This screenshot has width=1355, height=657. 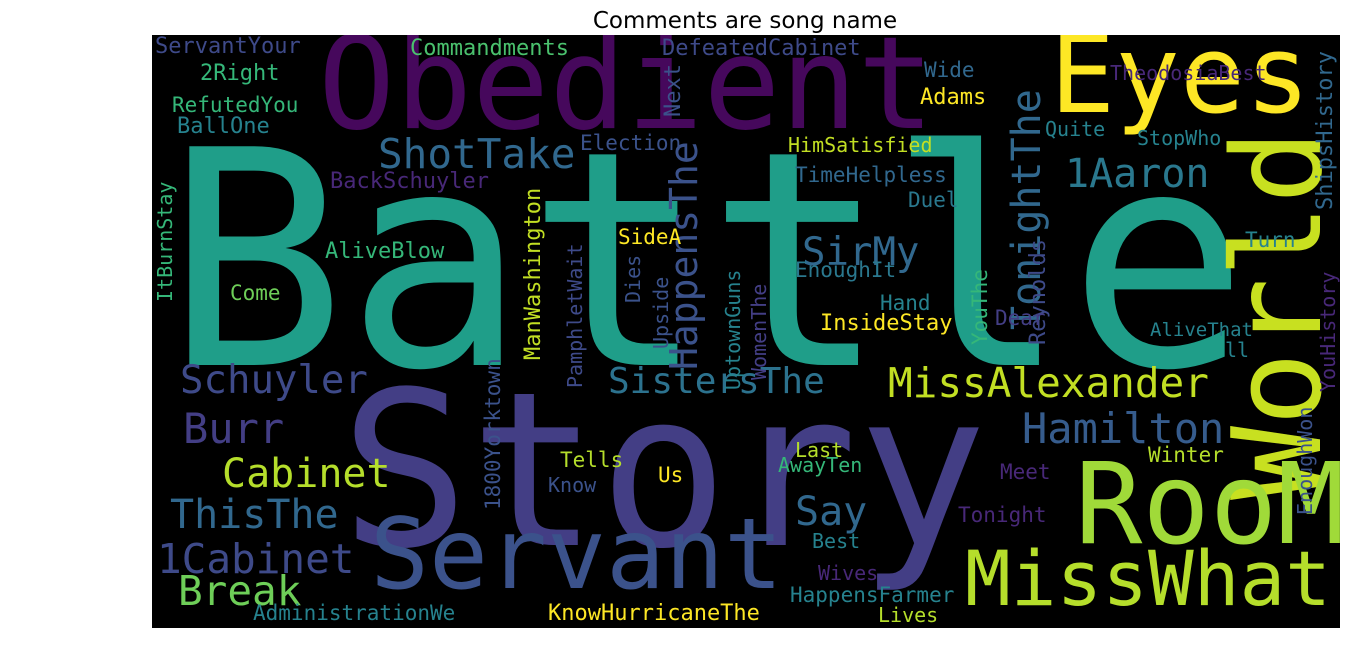 What do you see at coordinates (650, 237) in the screenshot?
I see `word: SideA` at bounding box center [650, 237].